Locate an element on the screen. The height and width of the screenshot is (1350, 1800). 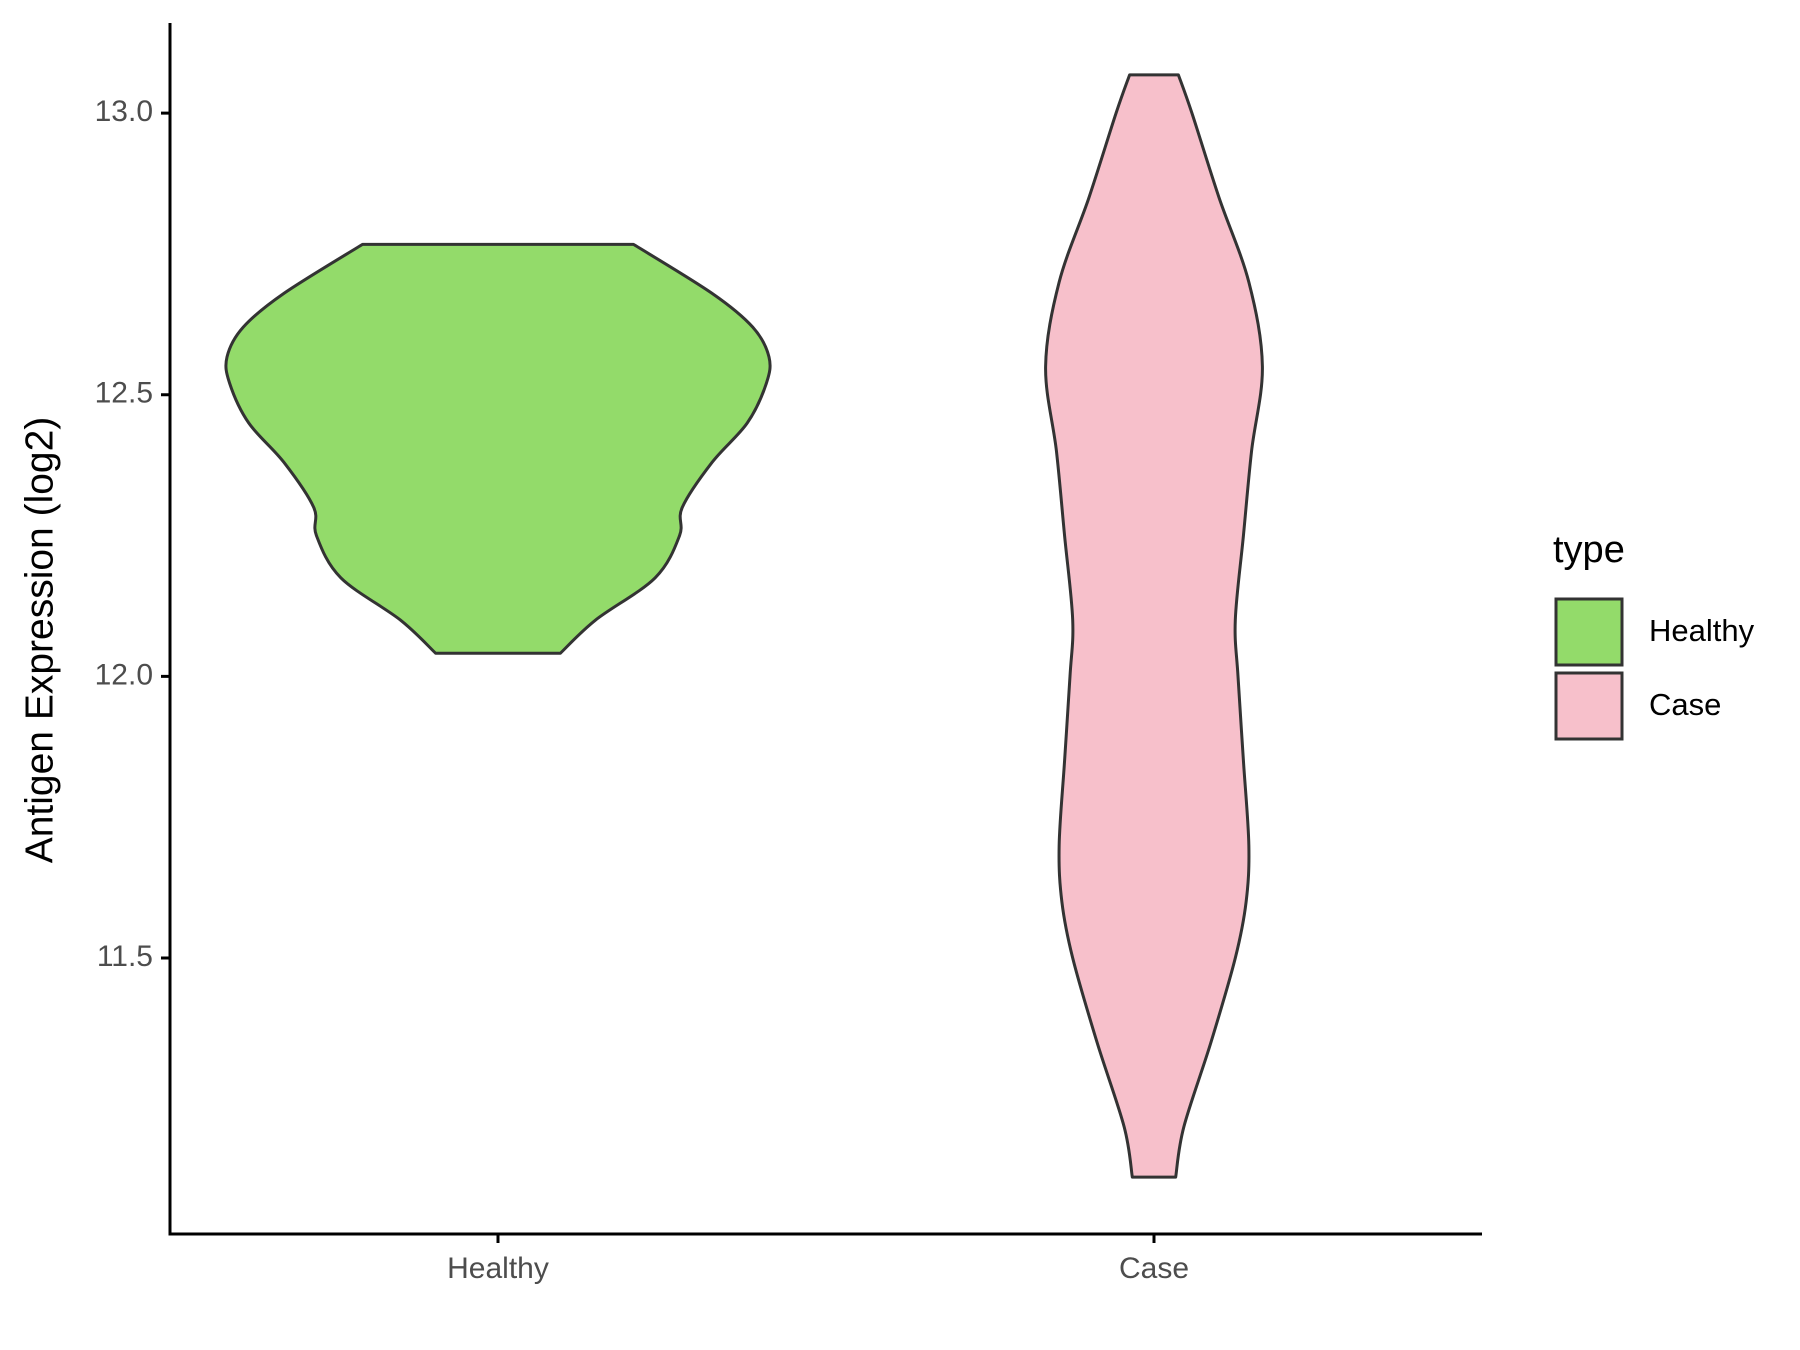
x-tick-label: Case is located at coordinates (1154, 1268).